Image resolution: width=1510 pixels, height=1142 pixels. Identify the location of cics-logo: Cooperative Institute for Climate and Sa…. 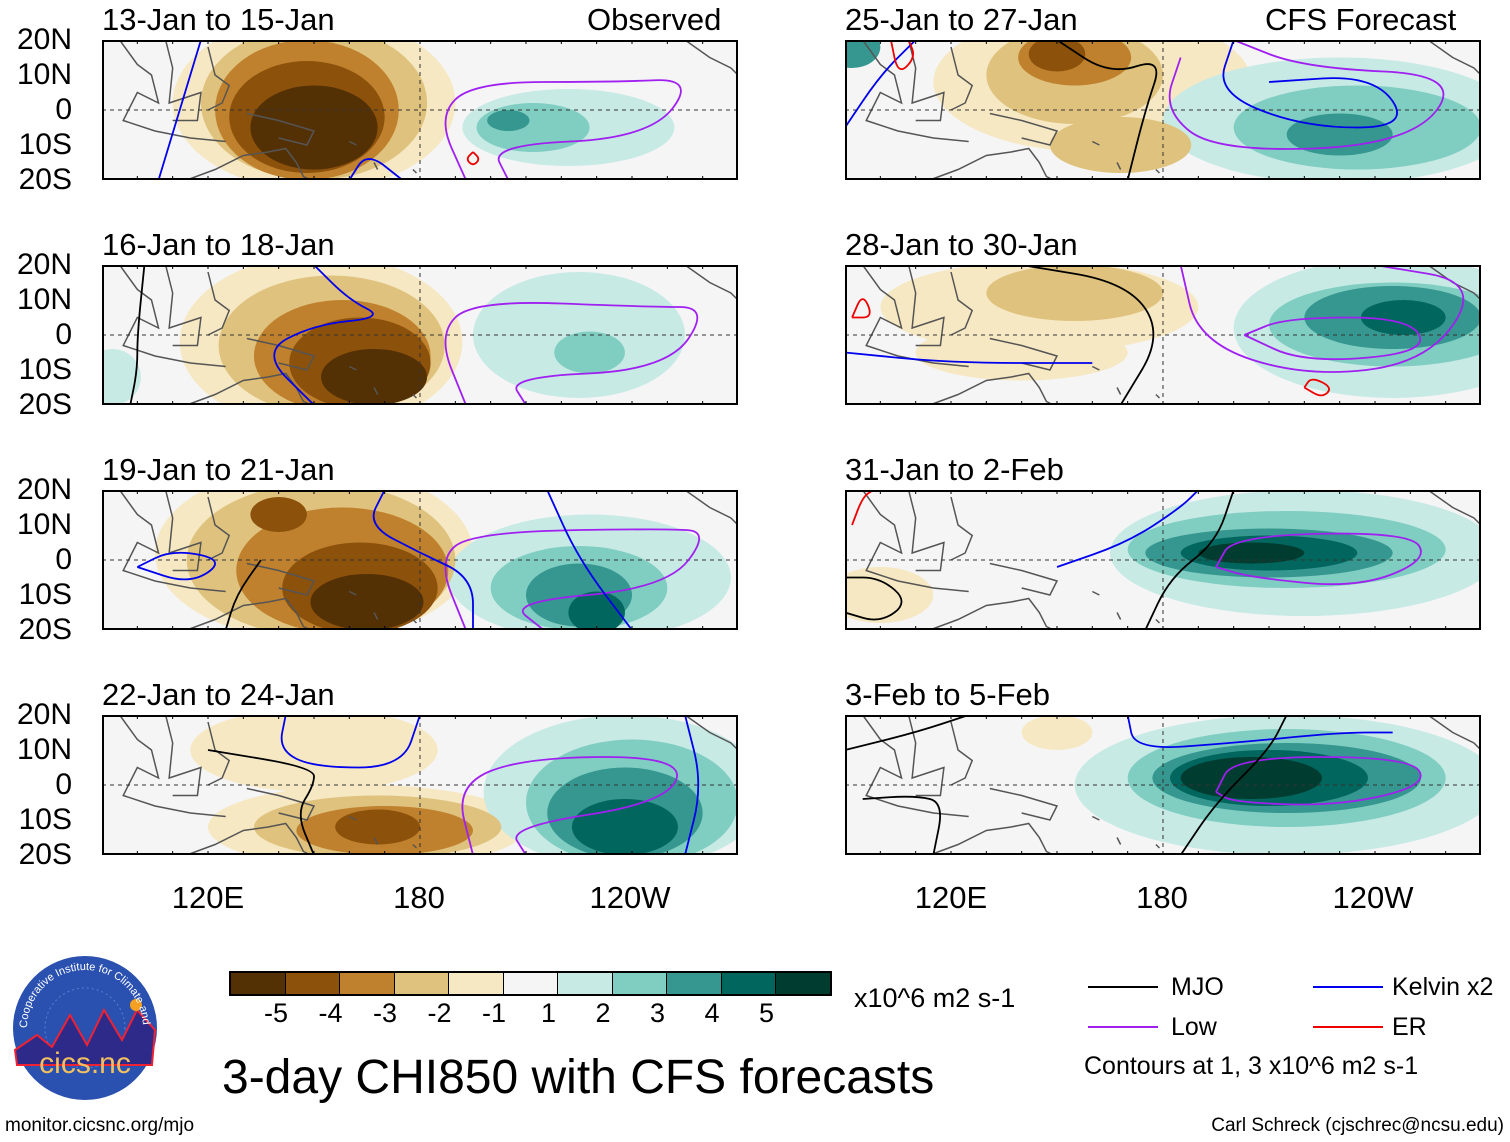
(84, 1027).